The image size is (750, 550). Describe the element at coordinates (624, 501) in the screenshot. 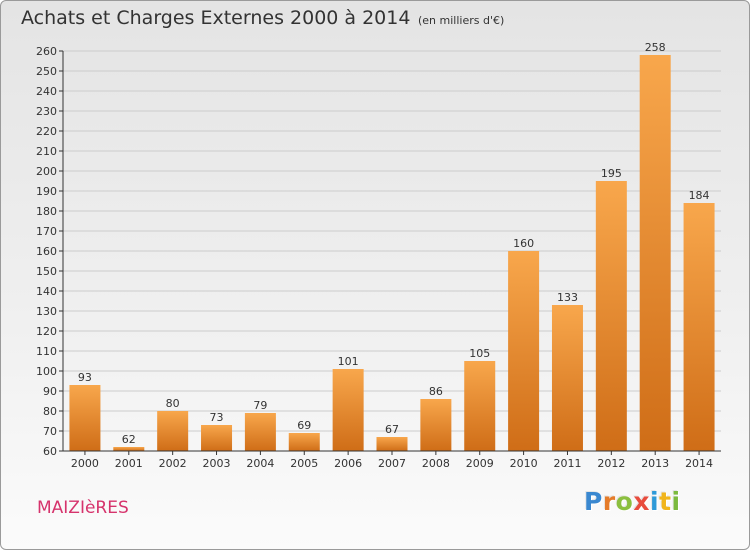

I see `logo-letter: o` at that location.